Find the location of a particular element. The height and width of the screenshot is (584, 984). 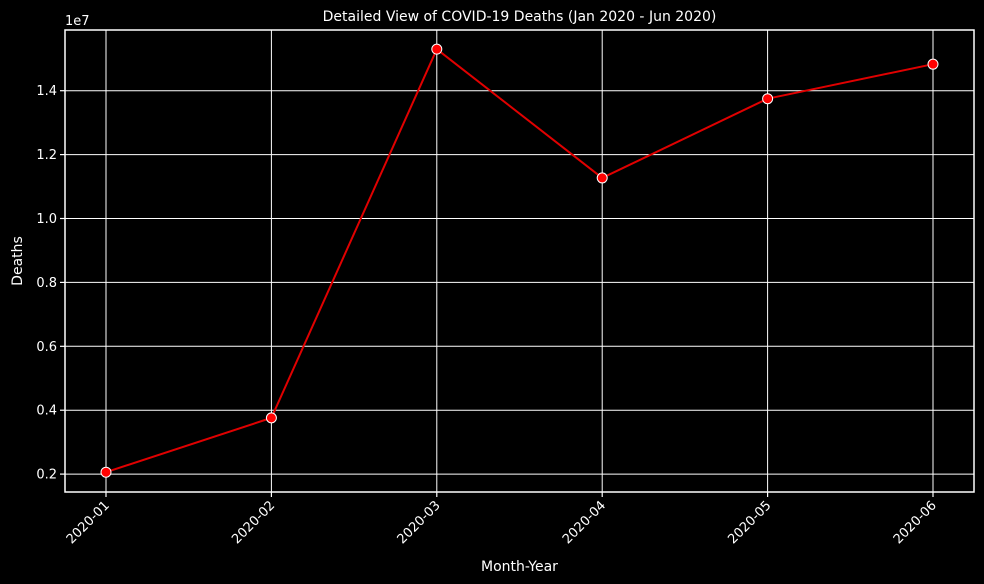

y-tick-label: 0.4 is located at coordinates (46, 411).